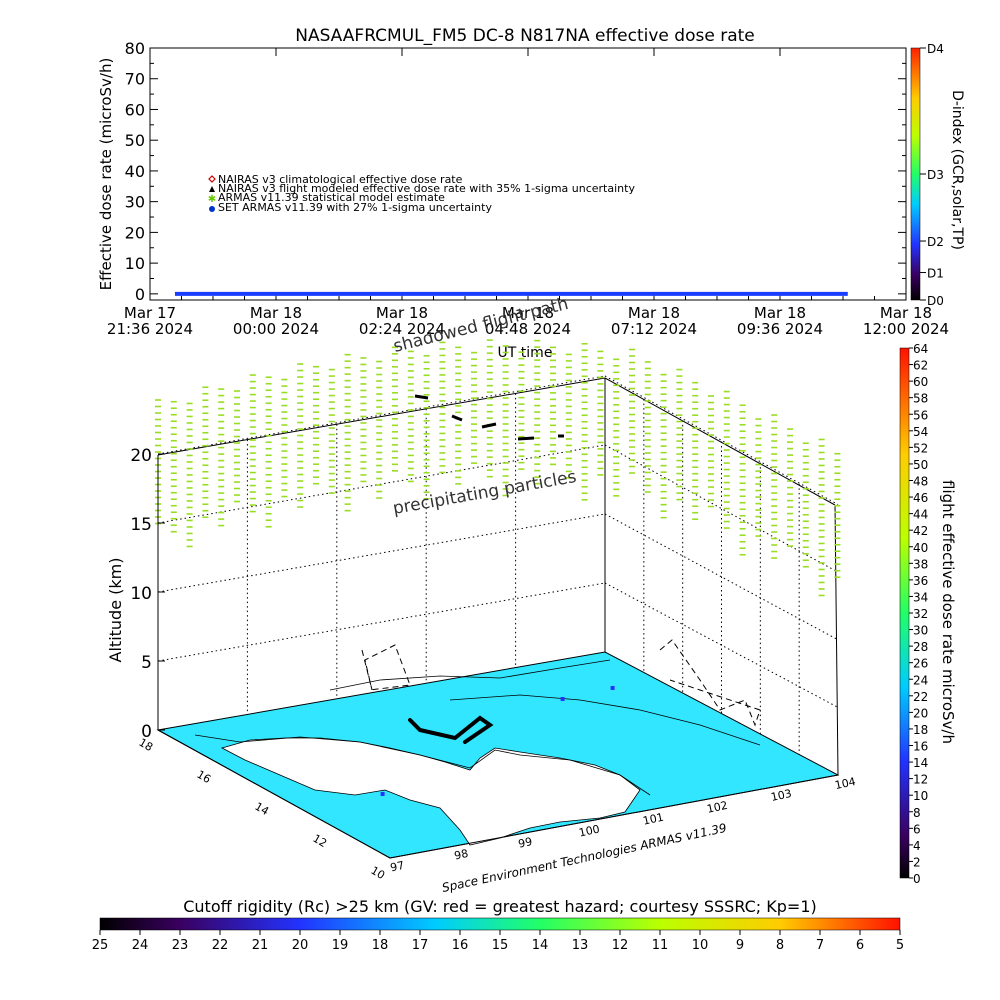 Image resolution: width=1000 pixels, height=1000 pixels. What do you see at coordinates (377, 873) in the screenshot?
I see `lat-tick-label: 10` at bounding box center [377, 873].